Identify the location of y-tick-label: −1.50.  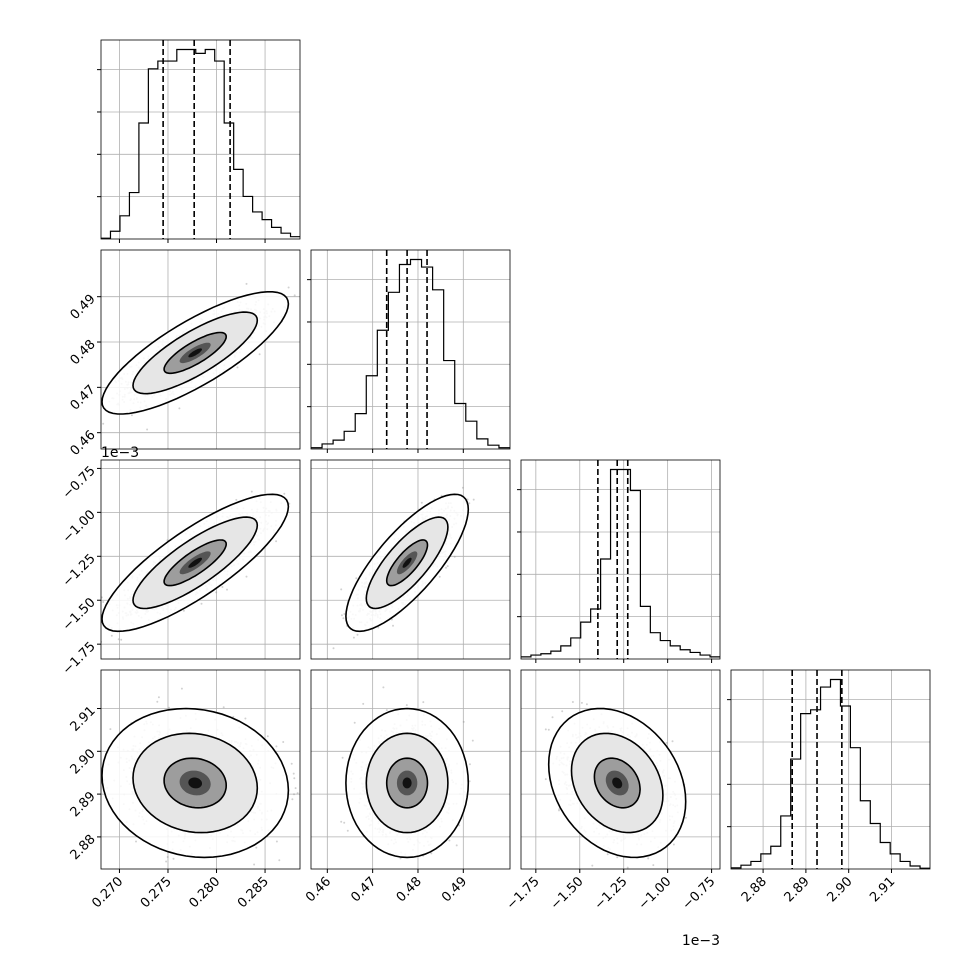
(79, 614).